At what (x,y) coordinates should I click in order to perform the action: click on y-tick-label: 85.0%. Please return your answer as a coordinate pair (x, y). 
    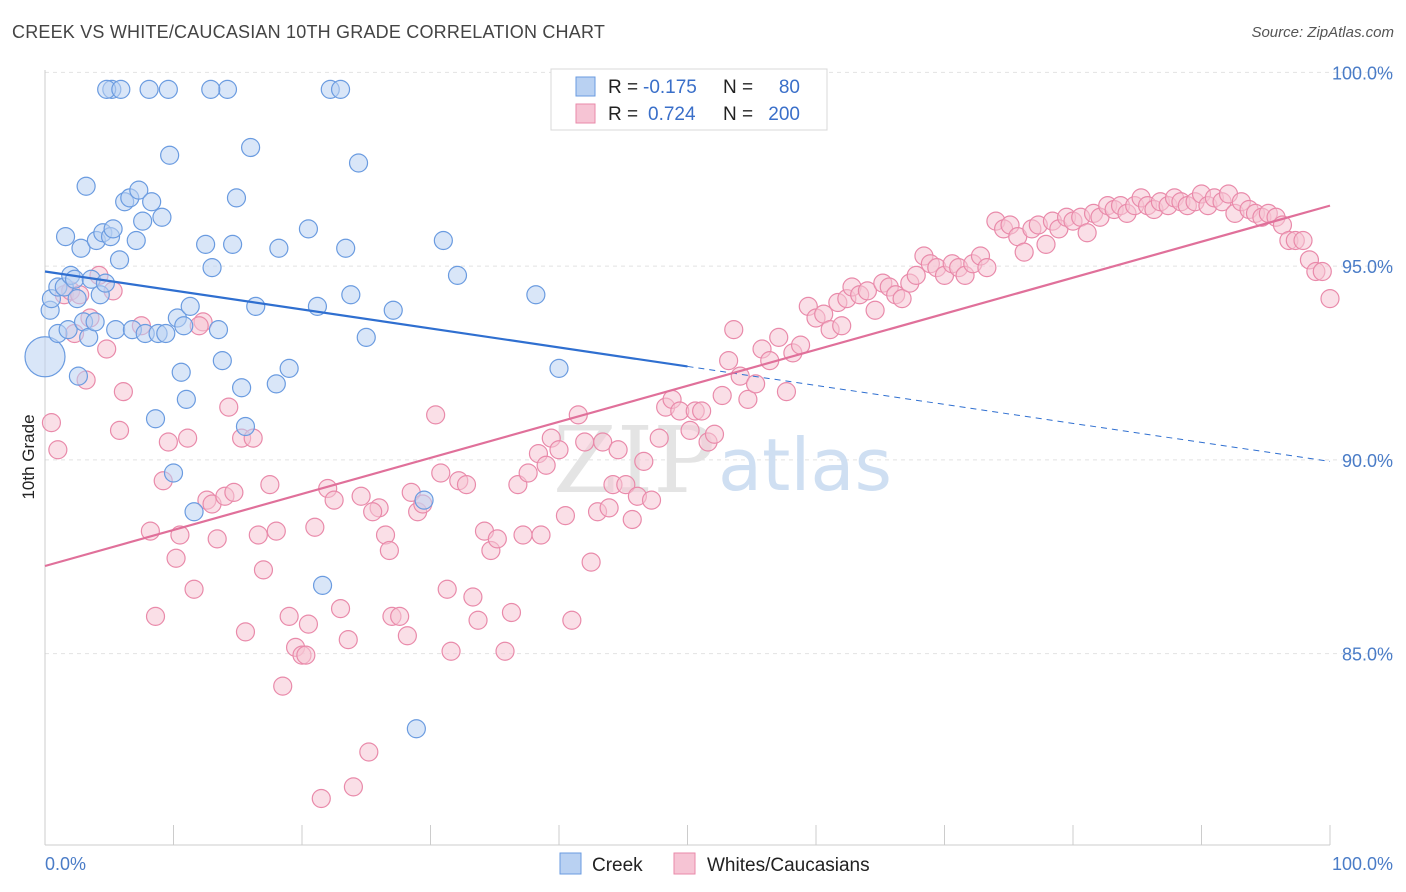
    Looking at the image, I should click on (1367, 655).